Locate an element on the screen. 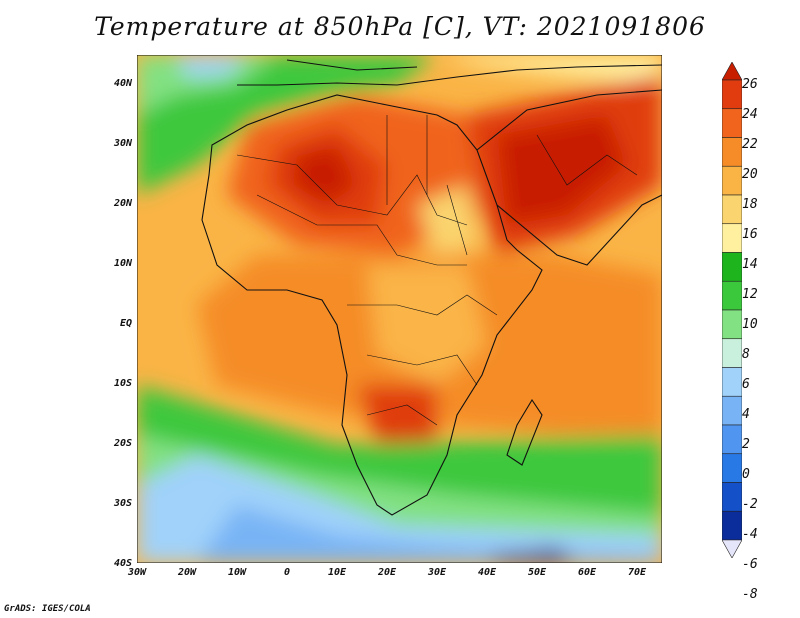 This screenshot has height=618, width=800. lat-tick-label: 10N is located at coordinates (122, 263).